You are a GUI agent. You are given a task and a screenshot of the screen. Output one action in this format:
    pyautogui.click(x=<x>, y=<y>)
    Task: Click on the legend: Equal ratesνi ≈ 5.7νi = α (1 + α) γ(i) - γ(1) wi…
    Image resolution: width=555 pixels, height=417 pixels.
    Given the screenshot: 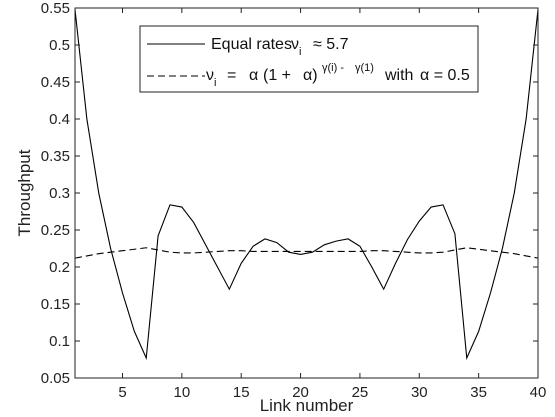 What is the action you would take?
    pyautogui.click(x=309, y=59)
    